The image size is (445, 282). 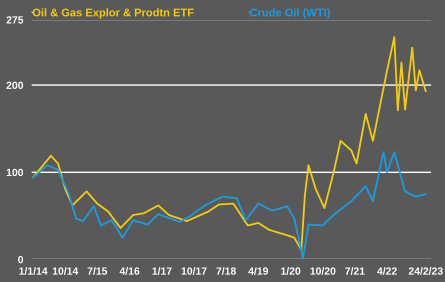 I want to click on x-tick-label: 4/19, so click(x=258, y=271).